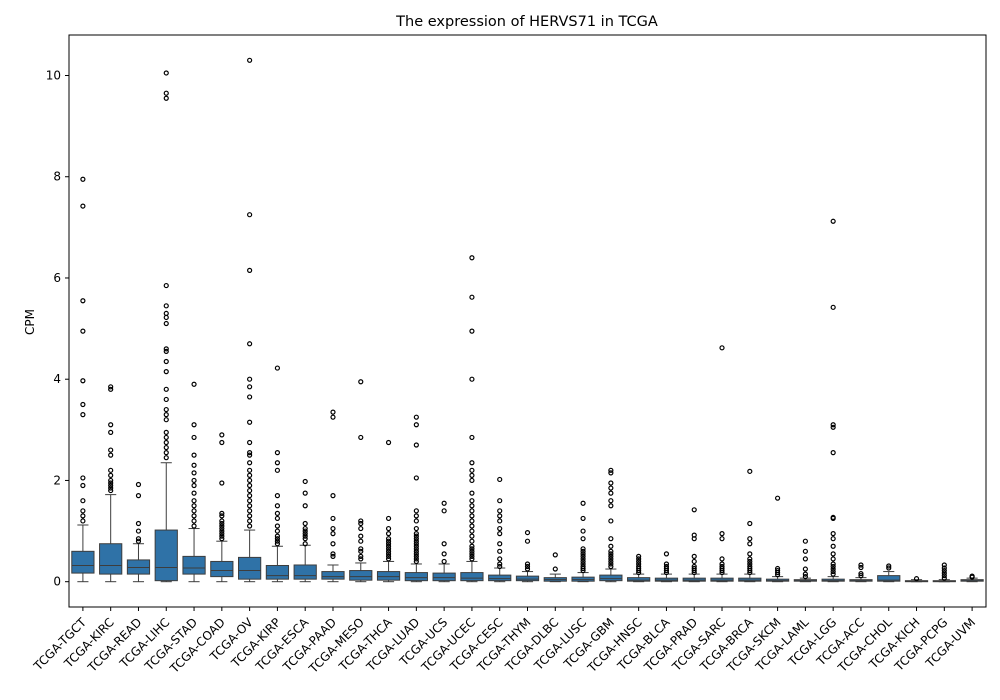 The image size is (1000, 700). Describe the element at coordinates (111, 483) in the screenshot. I see `box-group-tcga-kirc` at that location.